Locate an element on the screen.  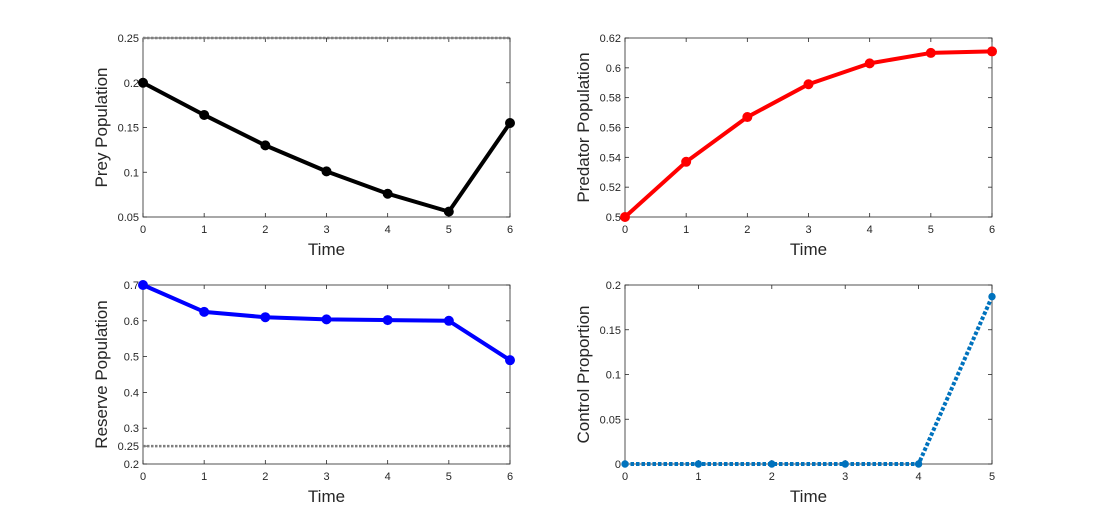
y-axis-label: Reserve Population is located at coordinates (101, 374).